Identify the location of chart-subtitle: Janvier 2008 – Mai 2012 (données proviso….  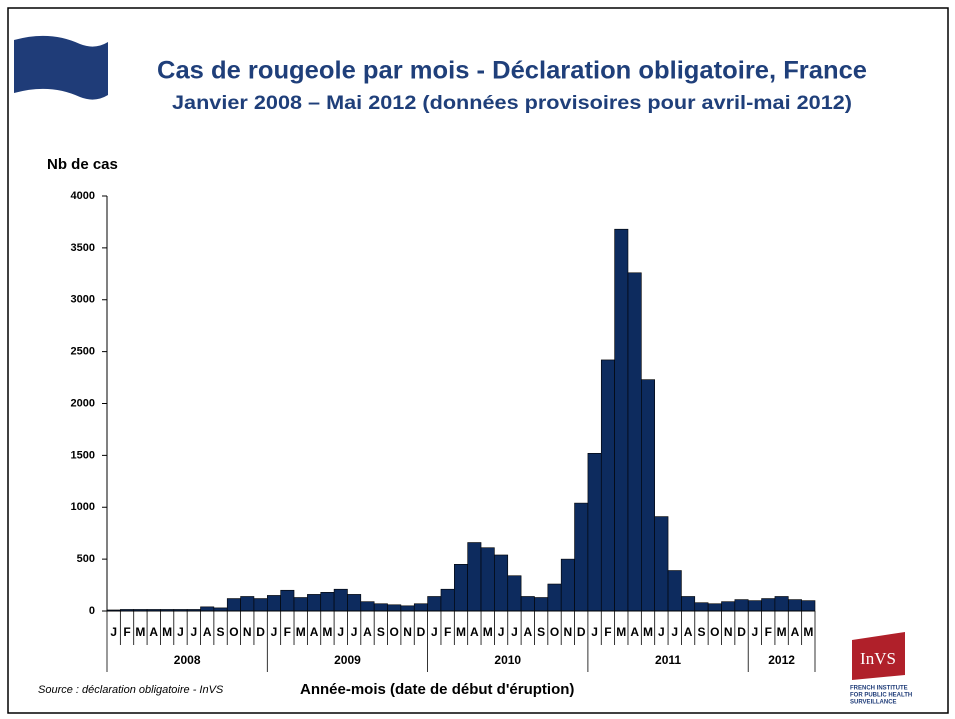
(512, 103).